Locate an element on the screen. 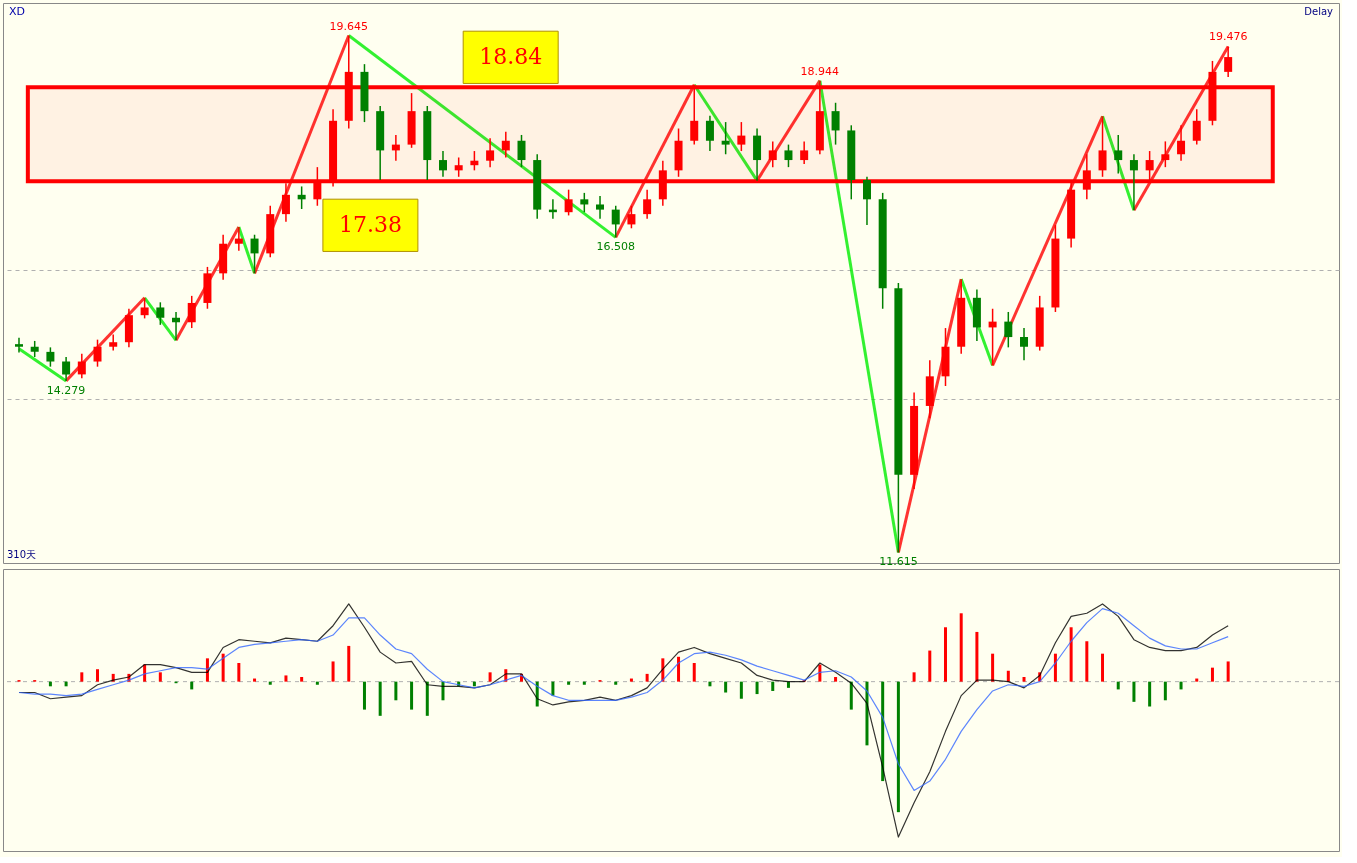 This screenshot has width=1357, height=863. chart-title: XD is located at coordinates (17, 11).